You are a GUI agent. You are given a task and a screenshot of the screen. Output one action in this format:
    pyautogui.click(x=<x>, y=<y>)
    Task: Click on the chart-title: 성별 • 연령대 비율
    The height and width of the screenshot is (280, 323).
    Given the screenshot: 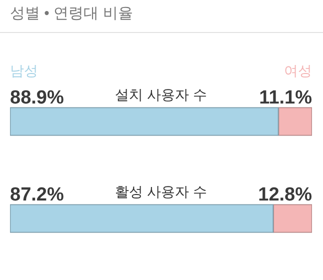 What is the action you would take?
    pyautogui.click(x=161, y=16)
    